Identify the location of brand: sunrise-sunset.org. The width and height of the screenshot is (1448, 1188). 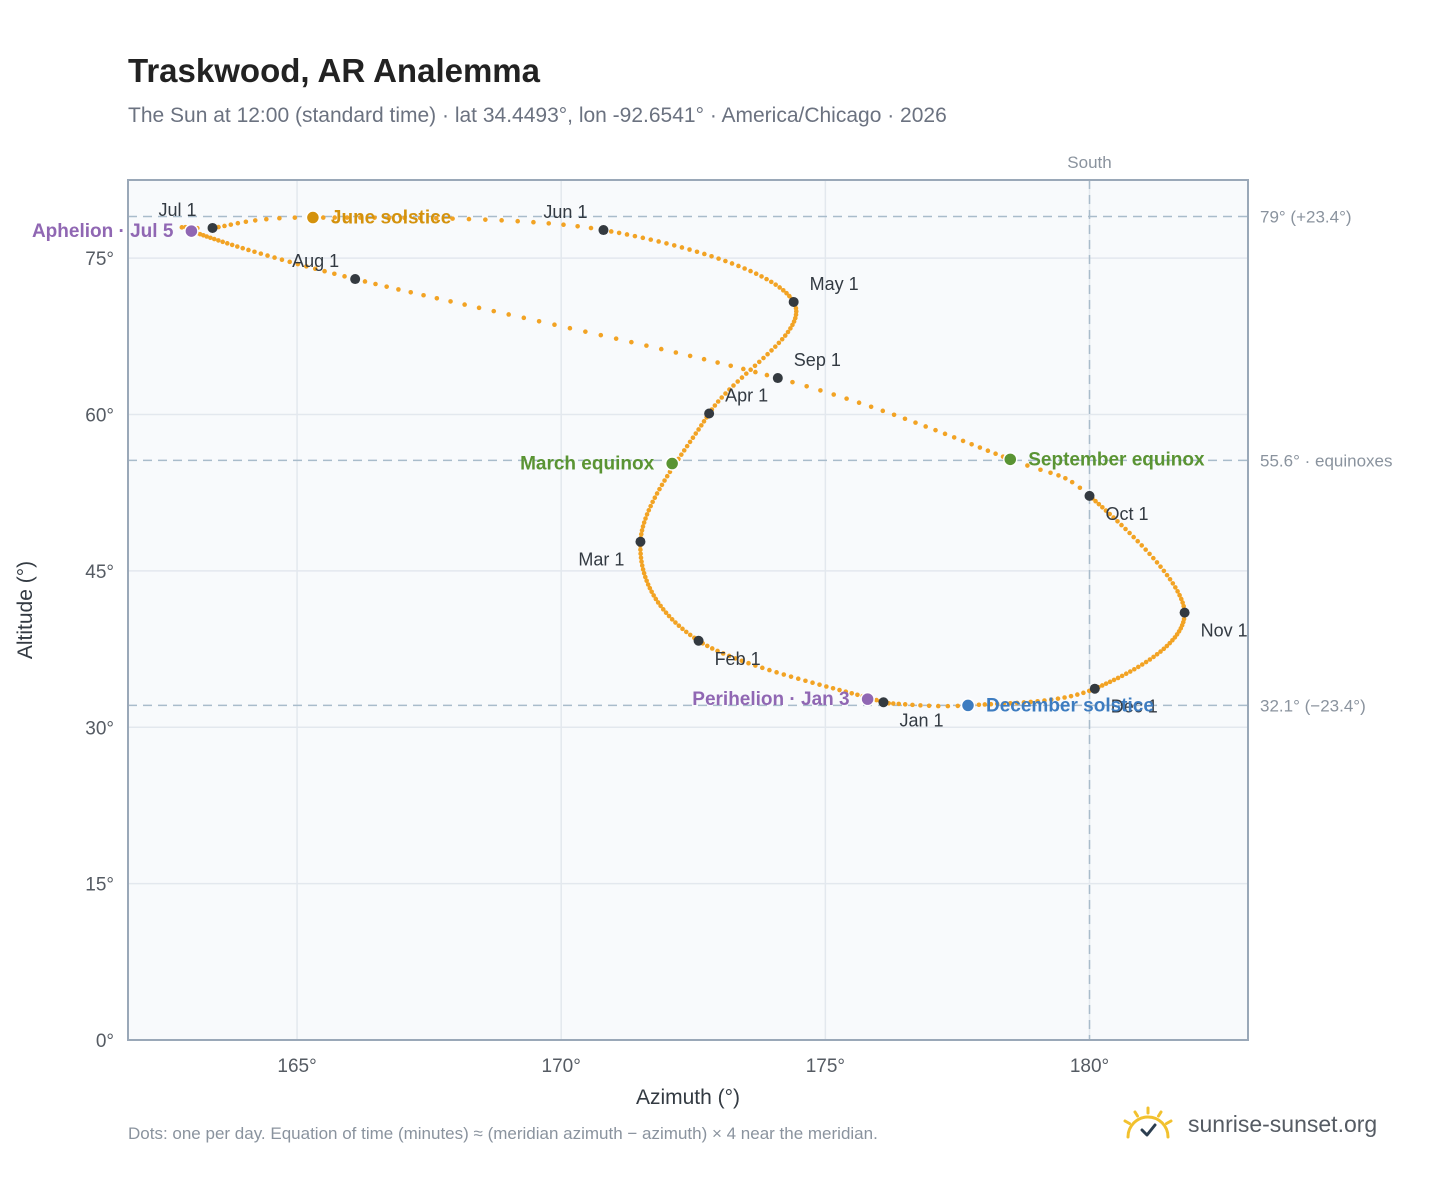
(1248, 1124).